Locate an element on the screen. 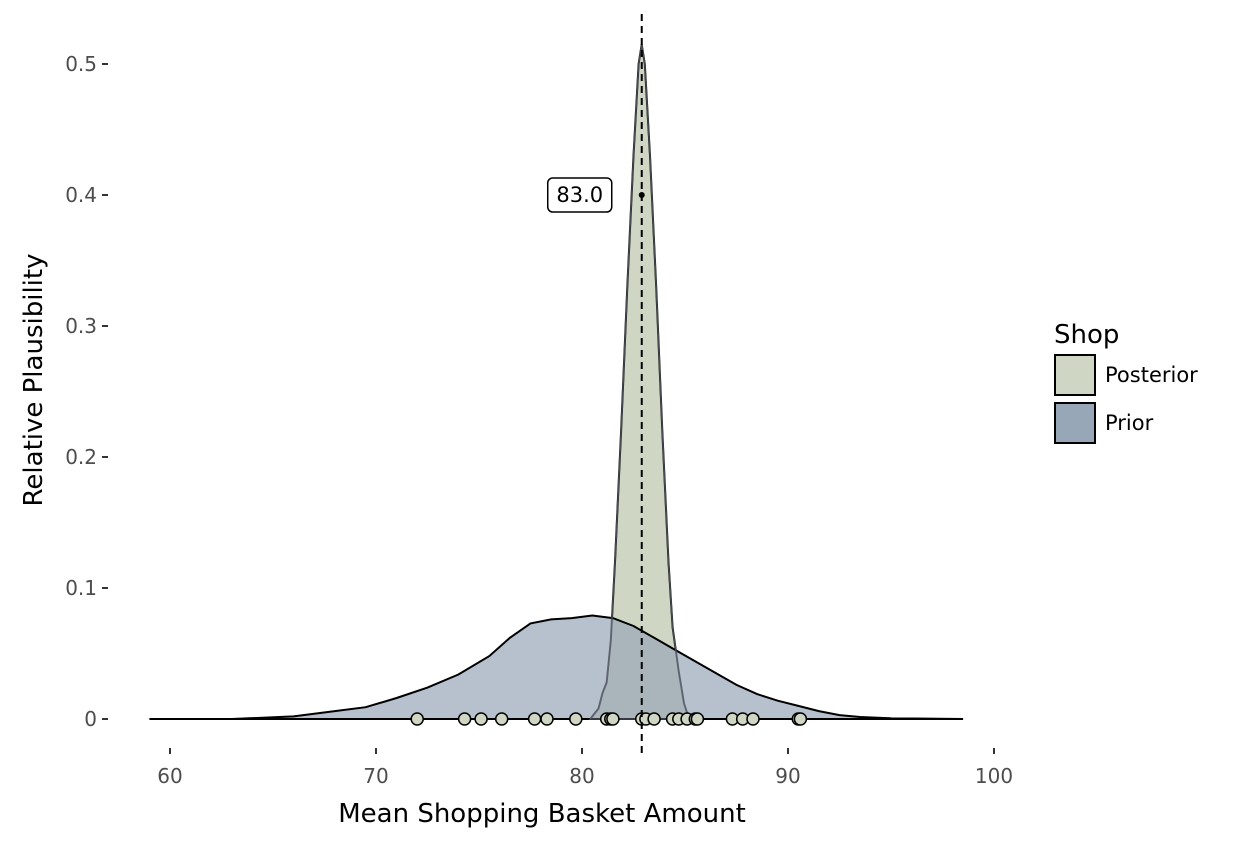 The width and height of the screenshot is (1234, 856). y-tick-label: 0.2 is located at coordinates (81, 457).